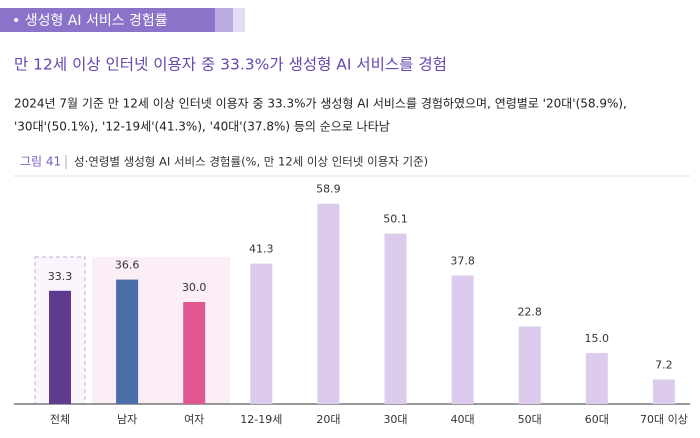 The height and width of the screenshot is (438, 700). Describe the element at coordinates (261, 249) in the screenshot. I see `value-label: 41.3` at that location.